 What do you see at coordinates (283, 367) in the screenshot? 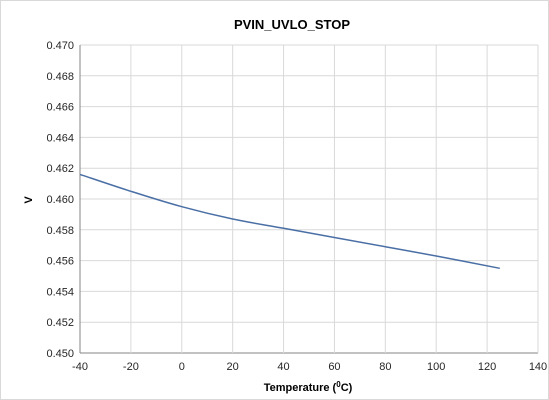
I see `x-tick-label: 40` at bounding box center [283, 367].